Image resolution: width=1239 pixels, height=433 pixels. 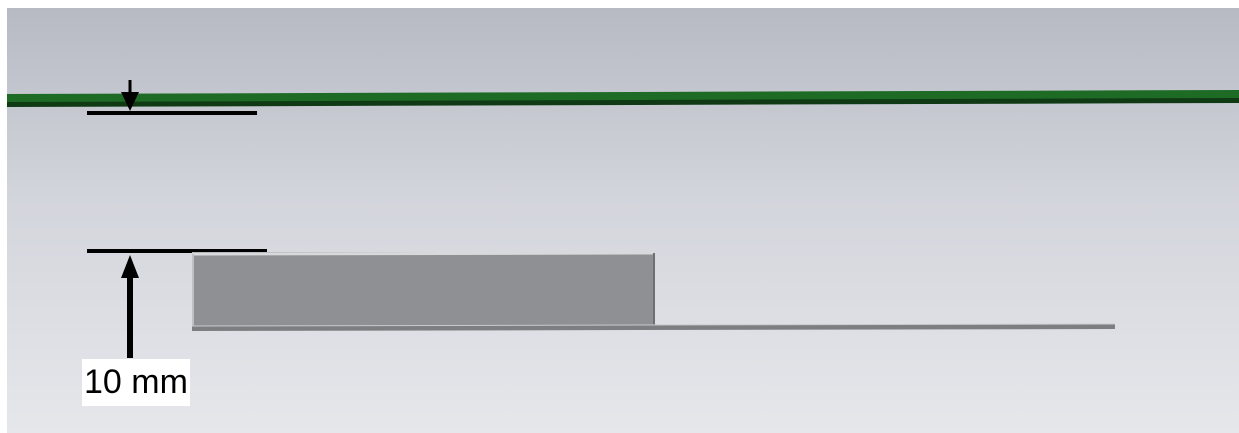 I want to click on metal-block-top-edge, so click(x=423, y=253).